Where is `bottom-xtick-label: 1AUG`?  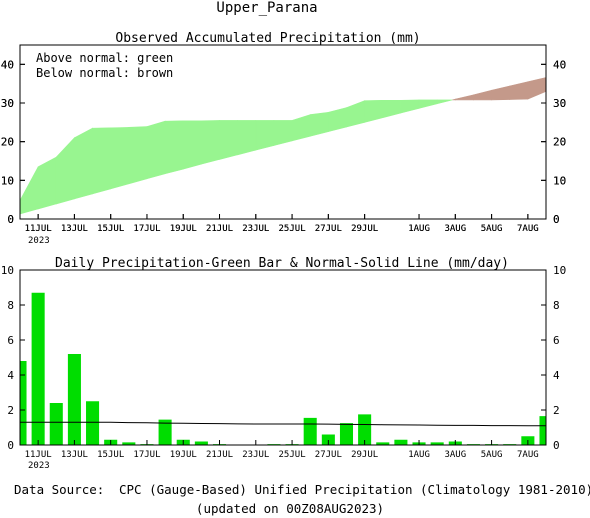
bottom-xtick-label: 1AUG is located at coordinates (419, 455).